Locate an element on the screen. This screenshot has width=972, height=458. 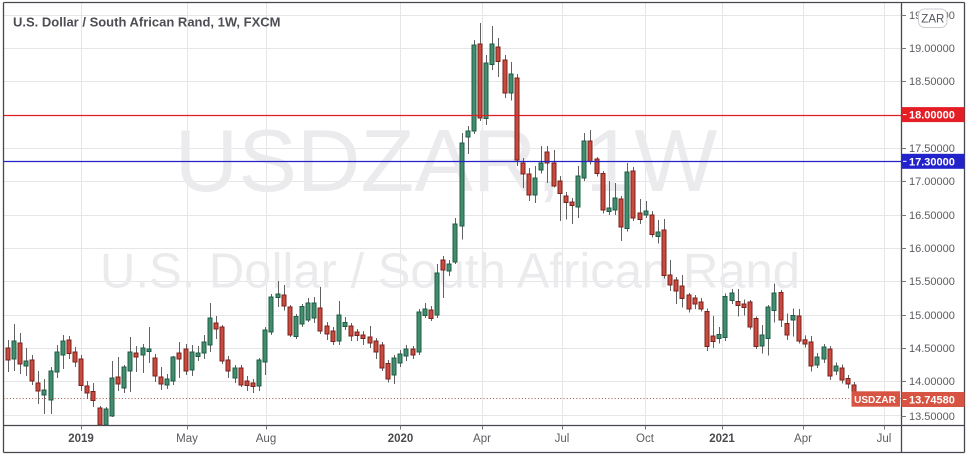
svg-text: 14.50000 is located at coordinates (932, 349).